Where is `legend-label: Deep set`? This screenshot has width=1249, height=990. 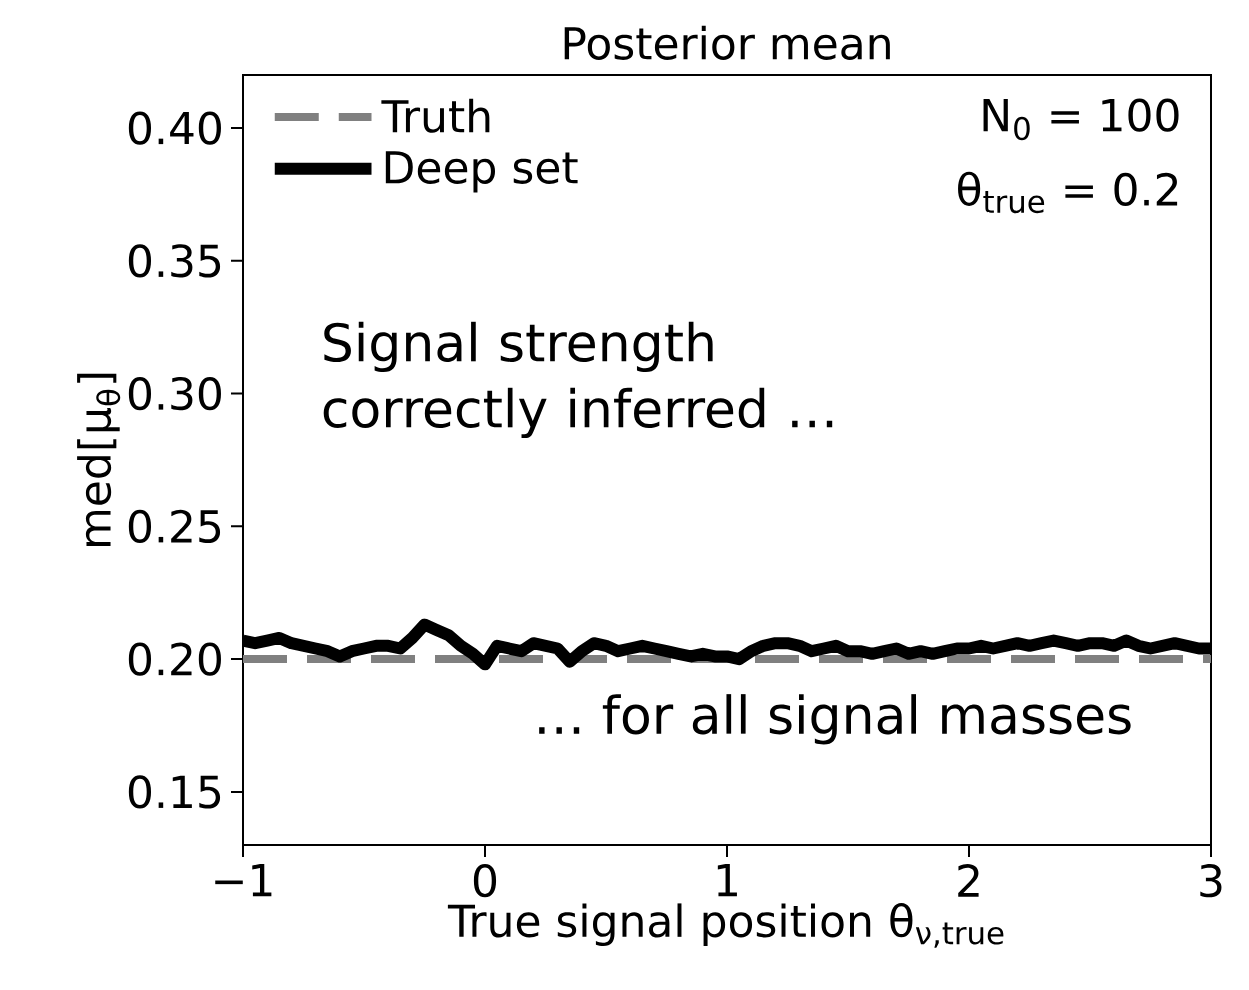 legend-label: Deep set is located at coordinates (481, 172).